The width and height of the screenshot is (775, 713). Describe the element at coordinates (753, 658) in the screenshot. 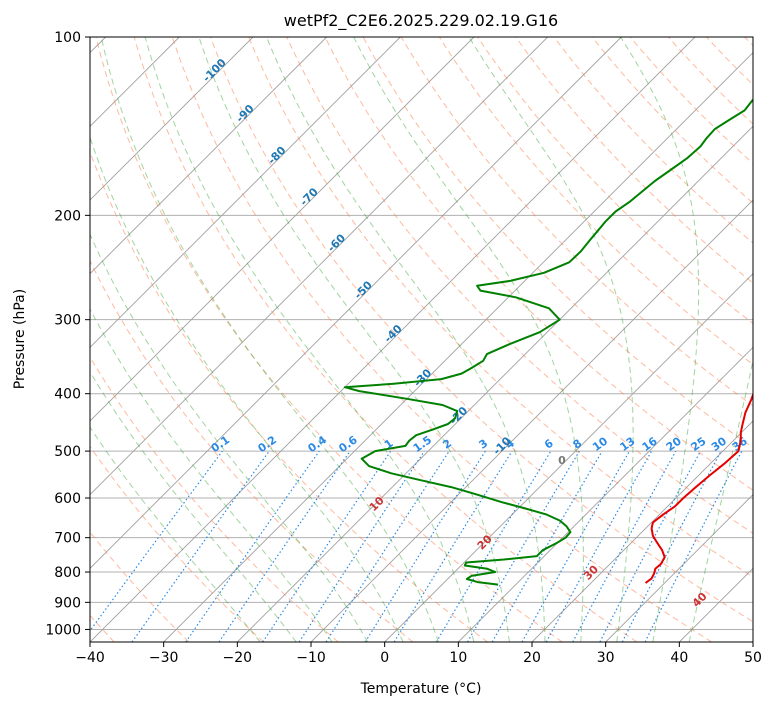

I see `x-tick-label: 50` at that location.